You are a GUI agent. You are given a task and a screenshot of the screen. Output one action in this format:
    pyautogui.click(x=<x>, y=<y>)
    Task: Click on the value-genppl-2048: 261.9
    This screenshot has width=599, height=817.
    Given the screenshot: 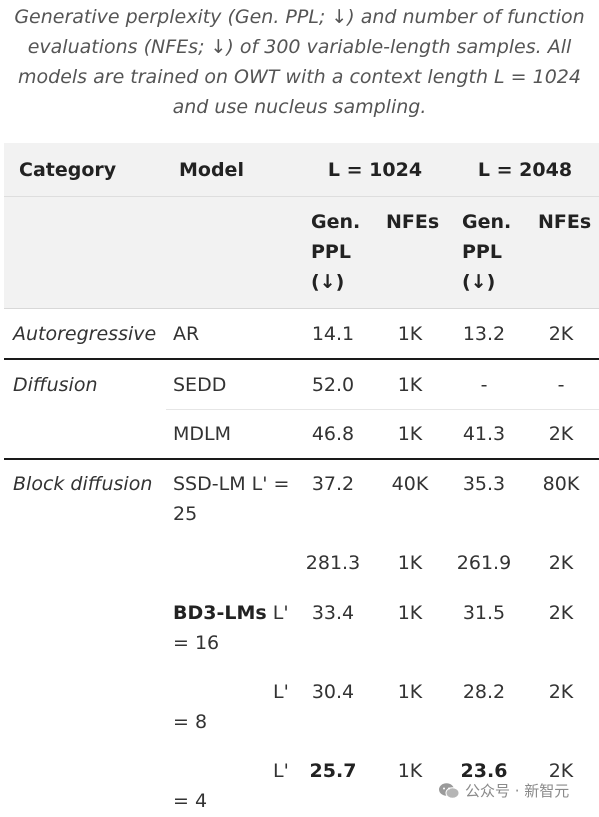 What is the action you would take?
    pyautogui.click(x=484, y=563)
    